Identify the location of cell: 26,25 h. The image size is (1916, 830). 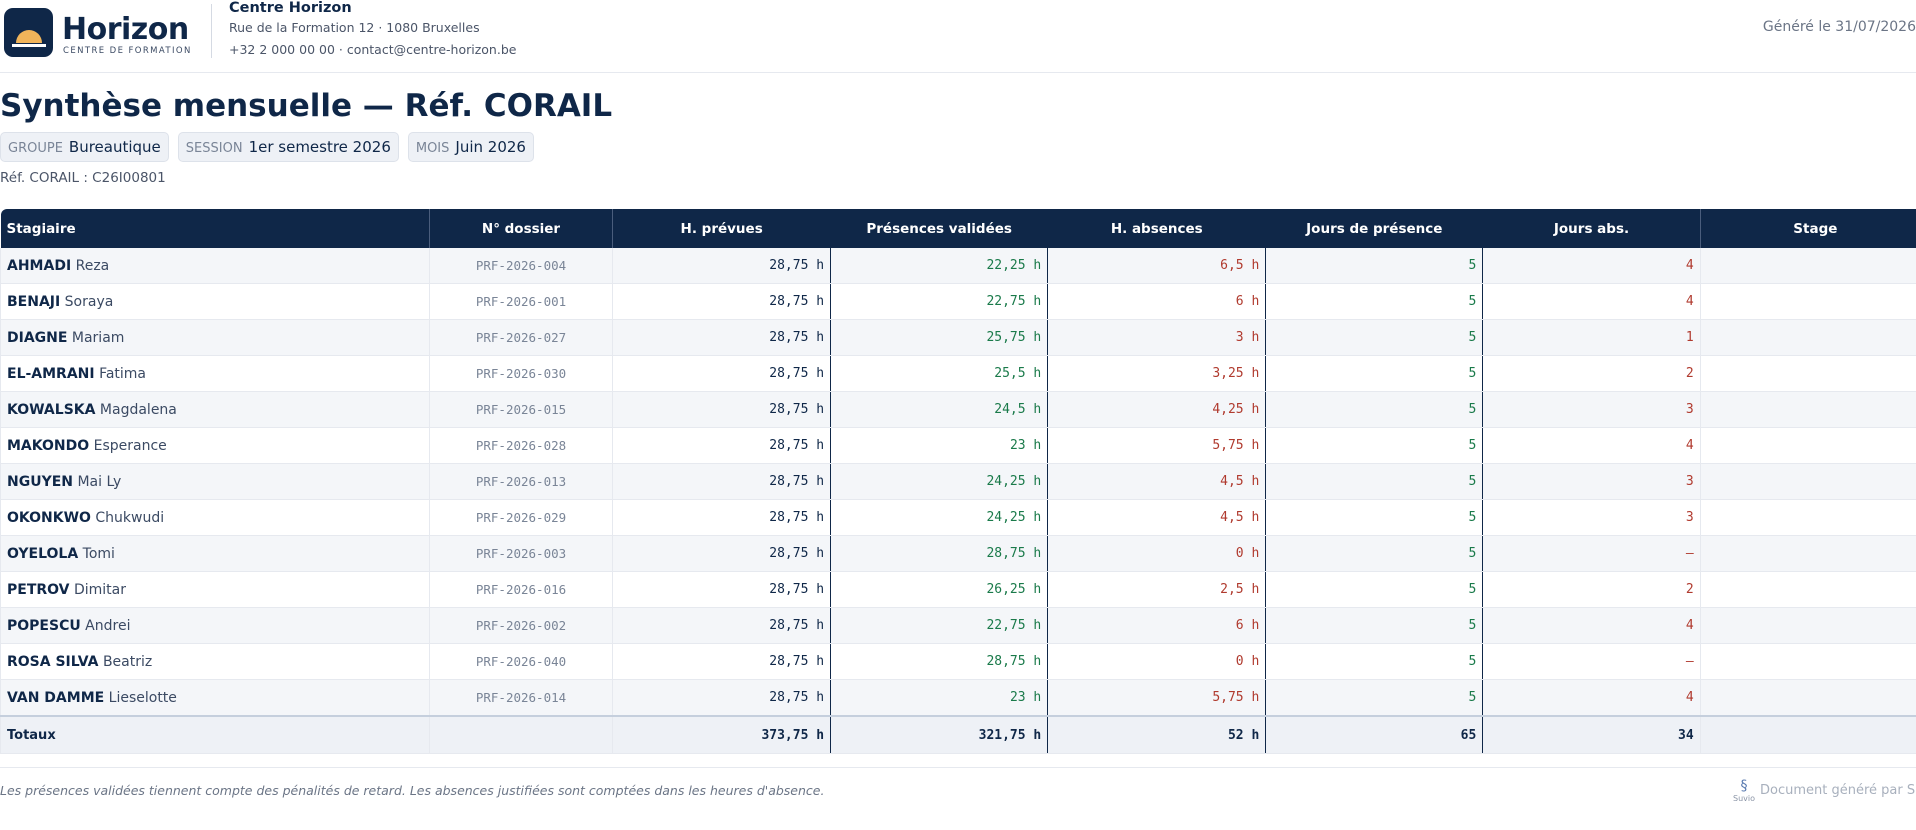
(939, 589).